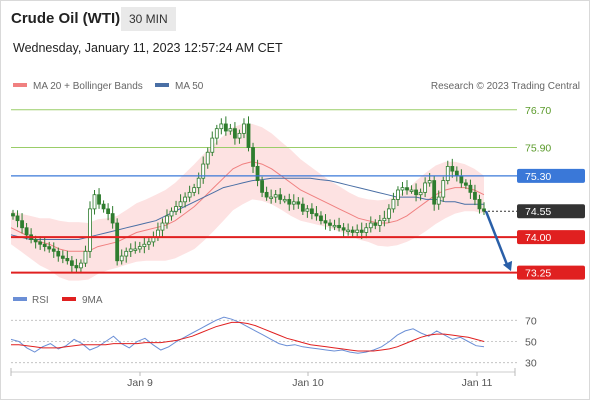  What do you see at coordinates (538, 274) in the screenshot?
I see `price-level-label: 73.25` at bounding box center [538, 274].